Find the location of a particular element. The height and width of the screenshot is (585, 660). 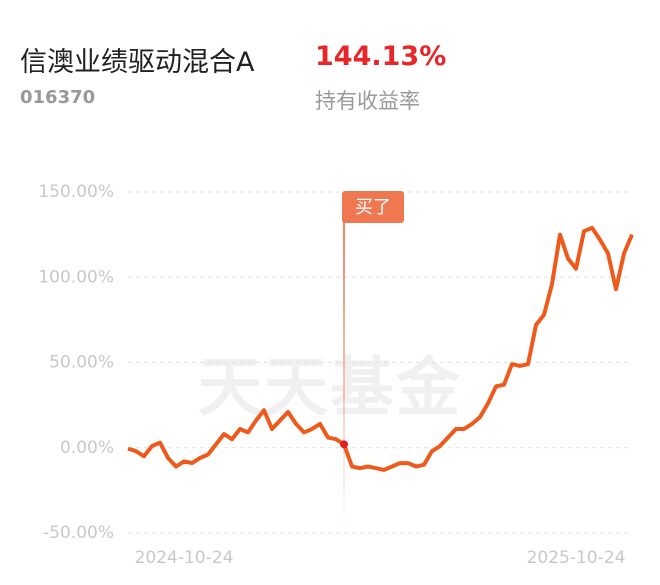

buy-marker-box is located at coordinates (373, 207).